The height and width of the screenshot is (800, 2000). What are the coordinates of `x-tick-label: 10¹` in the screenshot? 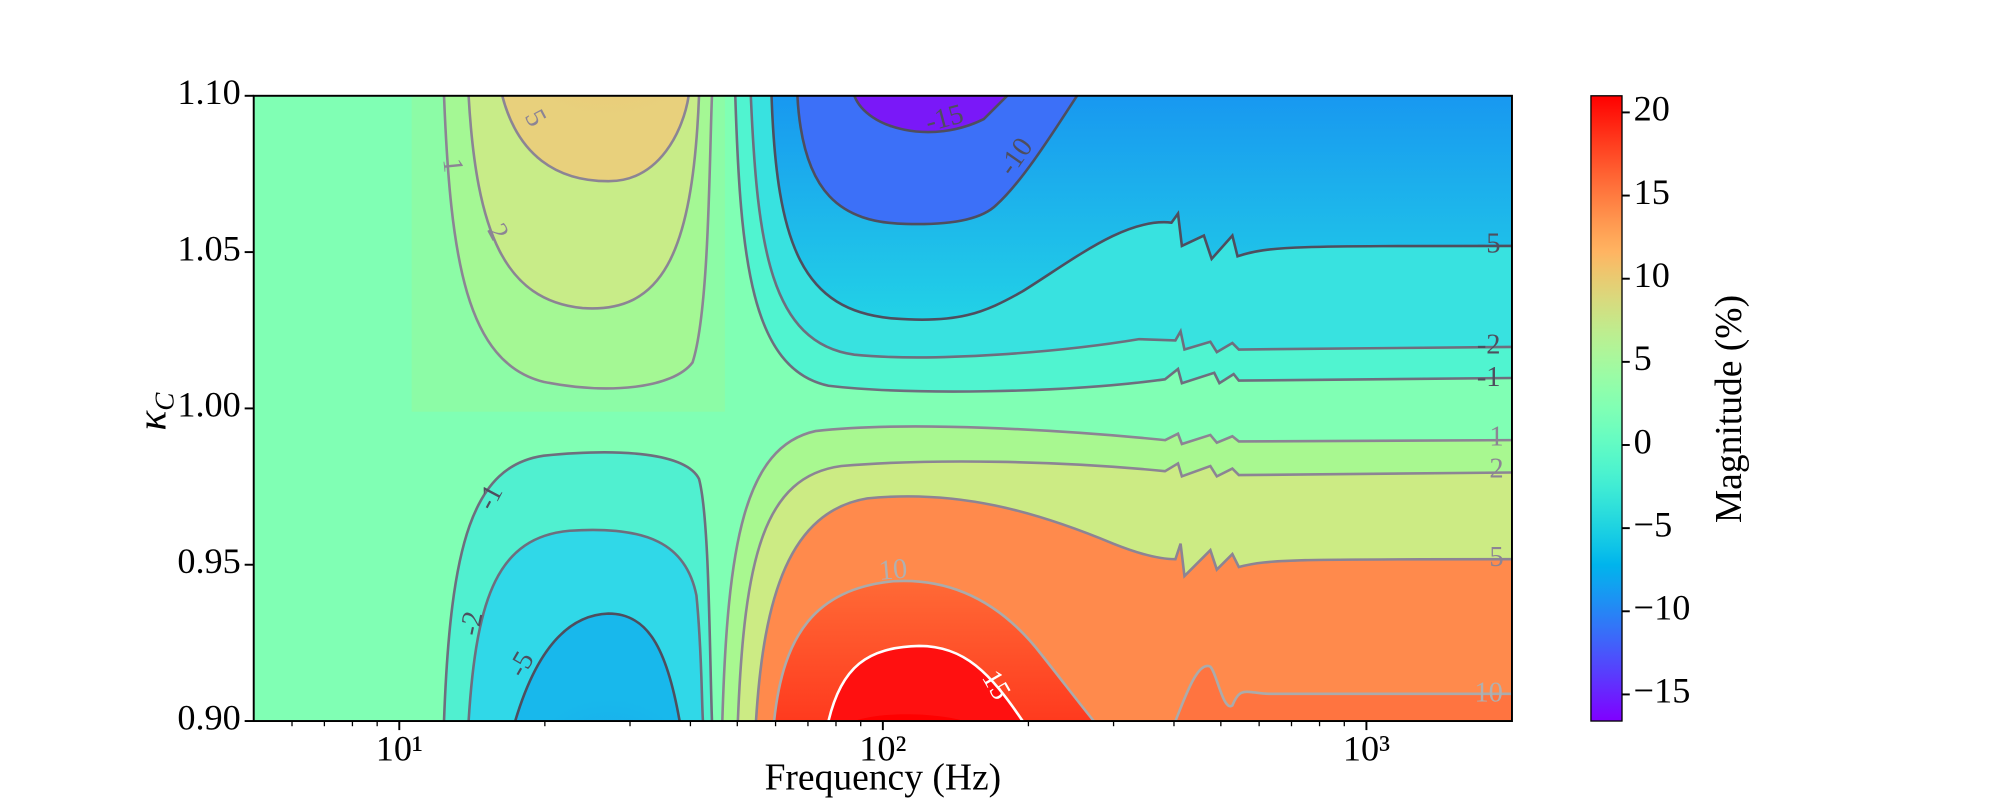 It's located at (399, 748).